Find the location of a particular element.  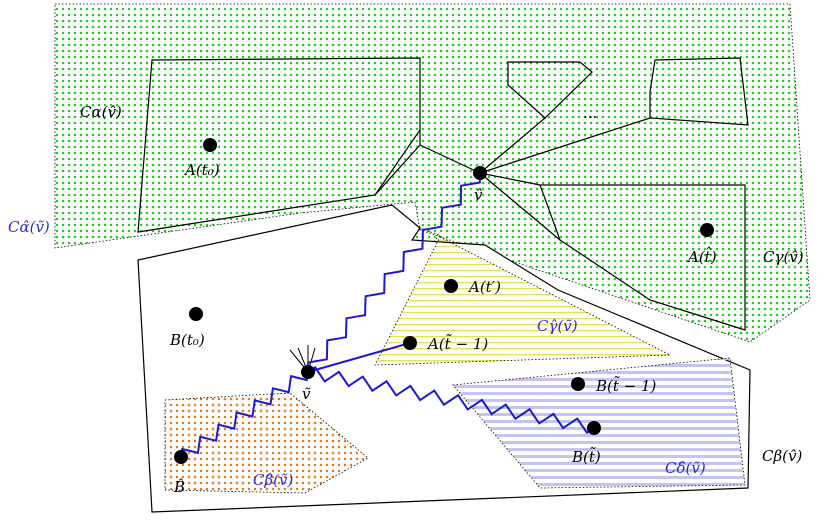

dot-a-t0 is located at coordinates (210, 145).